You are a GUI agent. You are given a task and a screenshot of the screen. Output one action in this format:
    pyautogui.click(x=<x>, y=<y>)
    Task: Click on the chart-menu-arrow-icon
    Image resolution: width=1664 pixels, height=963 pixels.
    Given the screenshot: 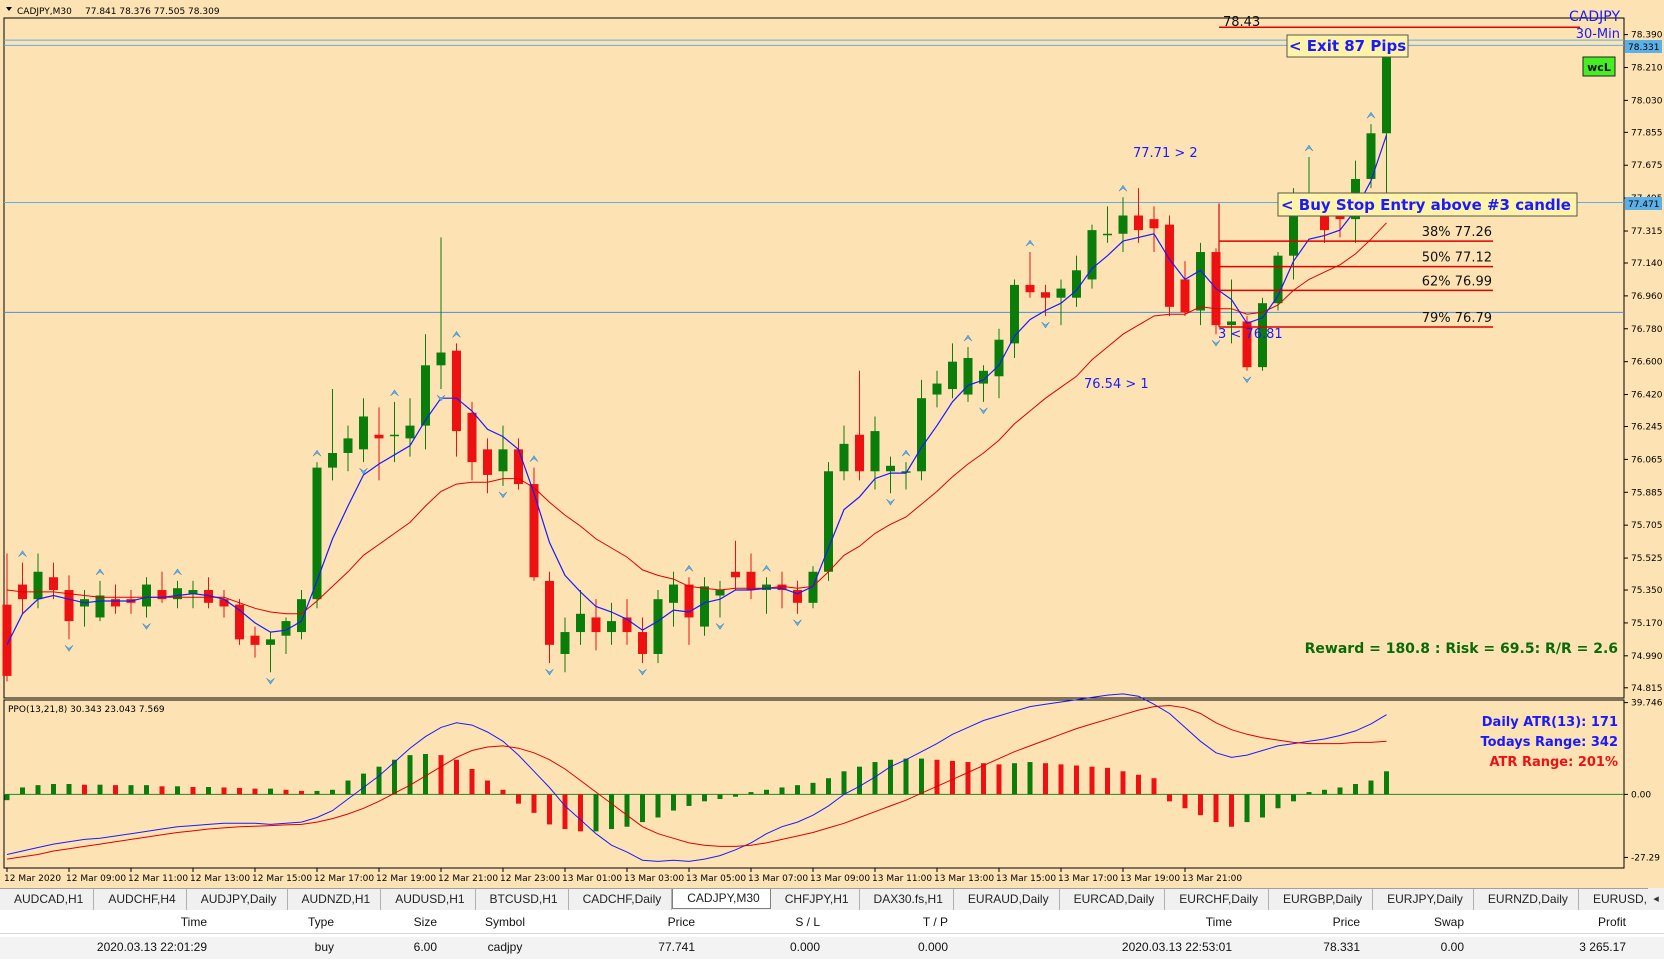 What is the action you would take?
    pyautogui.click(x=9, y=9)
    